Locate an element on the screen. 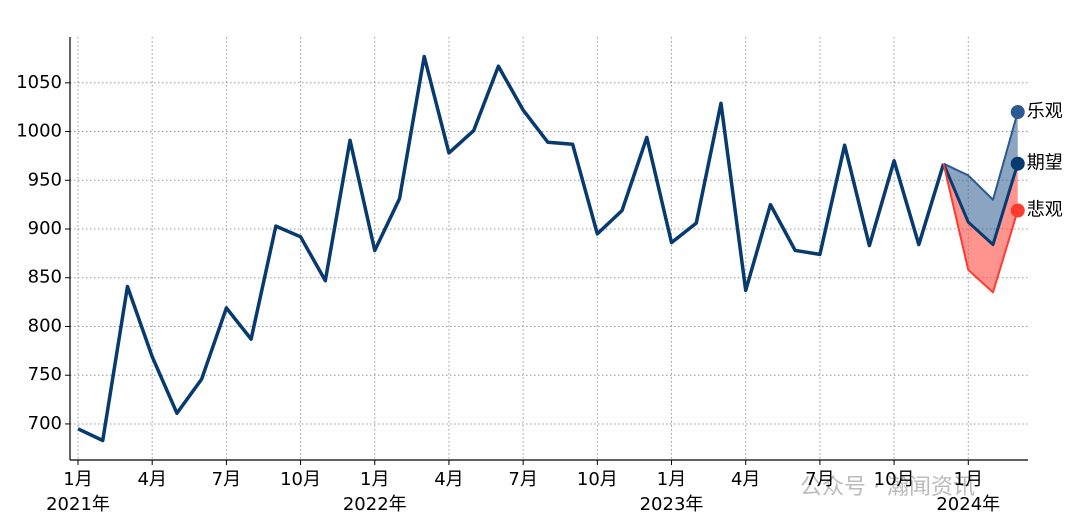  y-tick-label: 950 is located at coordinates (45, 179).